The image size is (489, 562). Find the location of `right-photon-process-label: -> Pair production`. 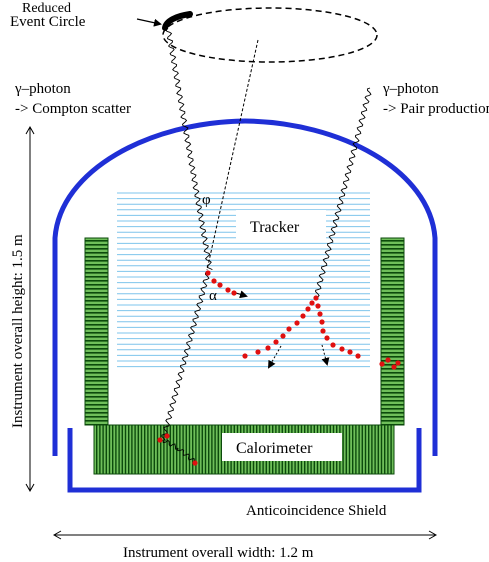

right-photon-process-label: -> Pair production is located at coordinates (436, 109).